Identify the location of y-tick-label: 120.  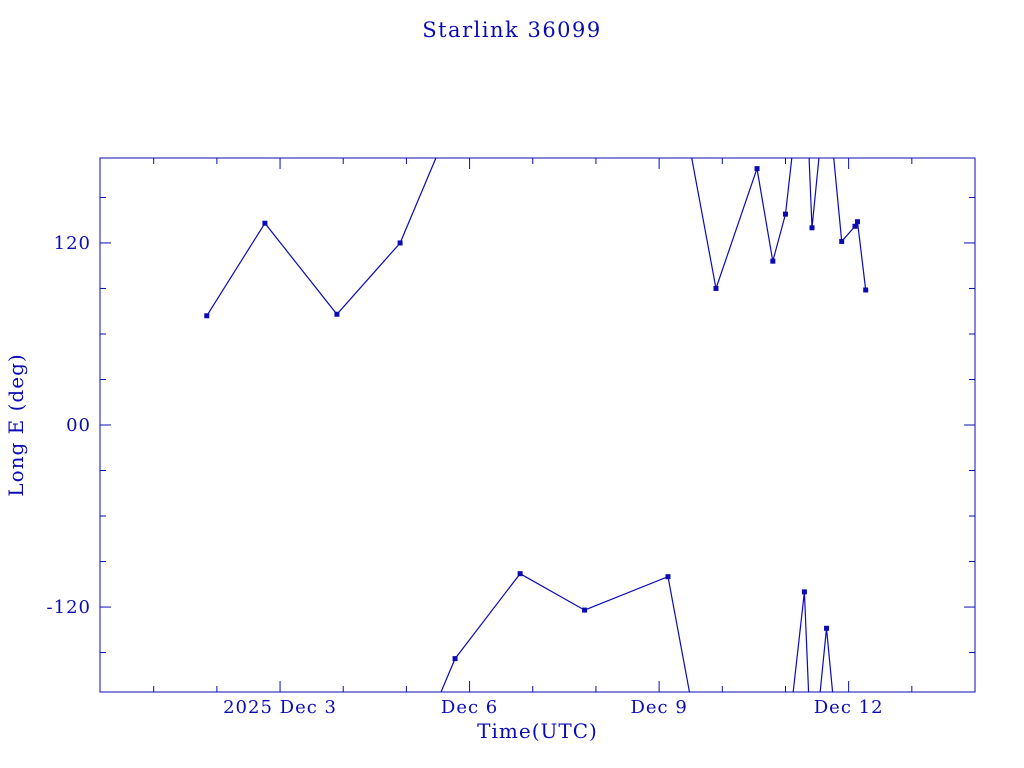
(72, 243).